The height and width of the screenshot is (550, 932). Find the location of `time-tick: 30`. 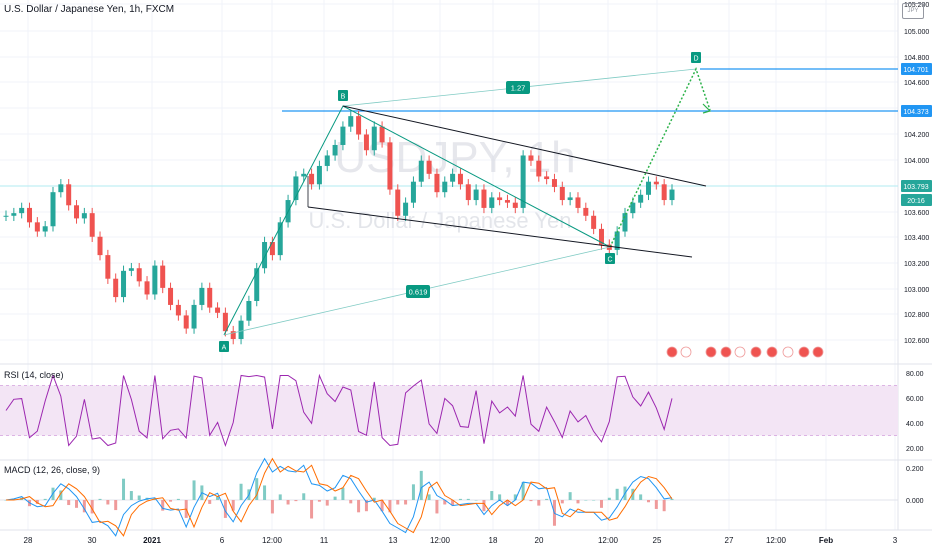

time-tick: 30 is located at coordinates (92, 540).